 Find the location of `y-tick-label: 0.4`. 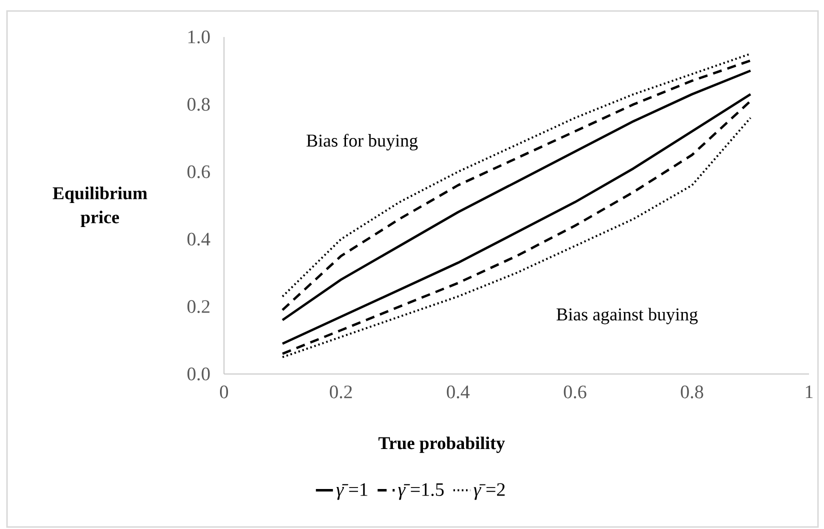

y-tick-label: 0.4 is located at coordinates (198, 239).